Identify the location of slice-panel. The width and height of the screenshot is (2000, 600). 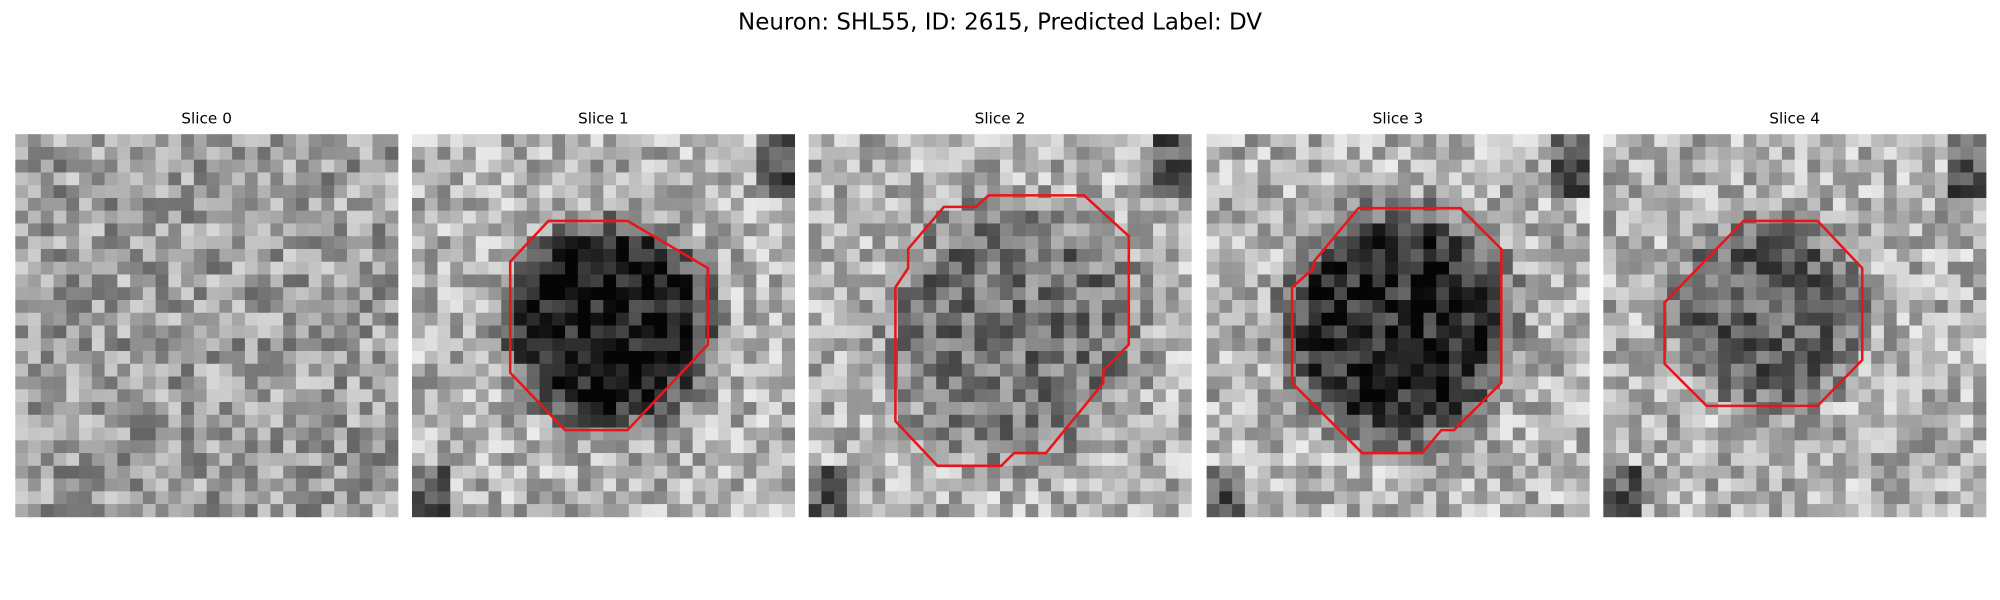
(1795, 326).